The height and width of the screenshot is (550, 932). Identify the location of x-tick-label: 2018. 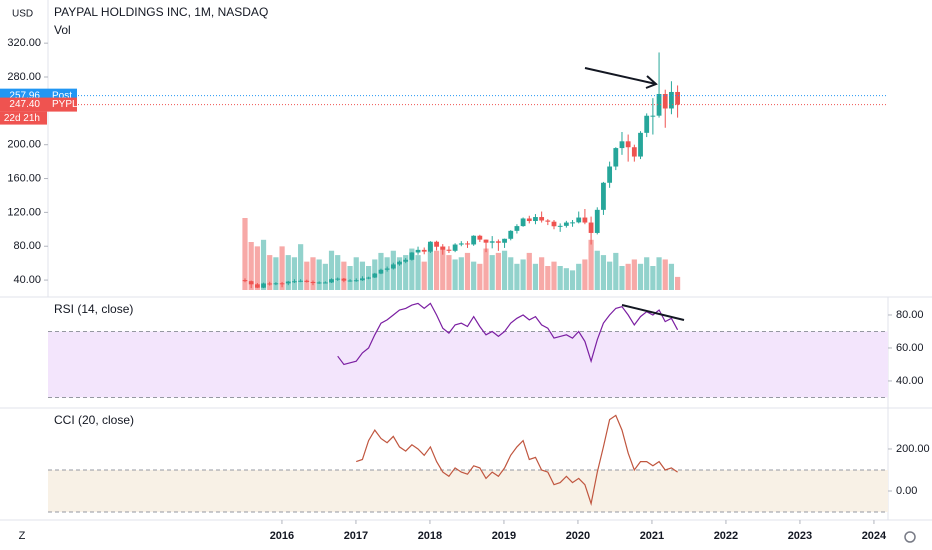
(430, 536).